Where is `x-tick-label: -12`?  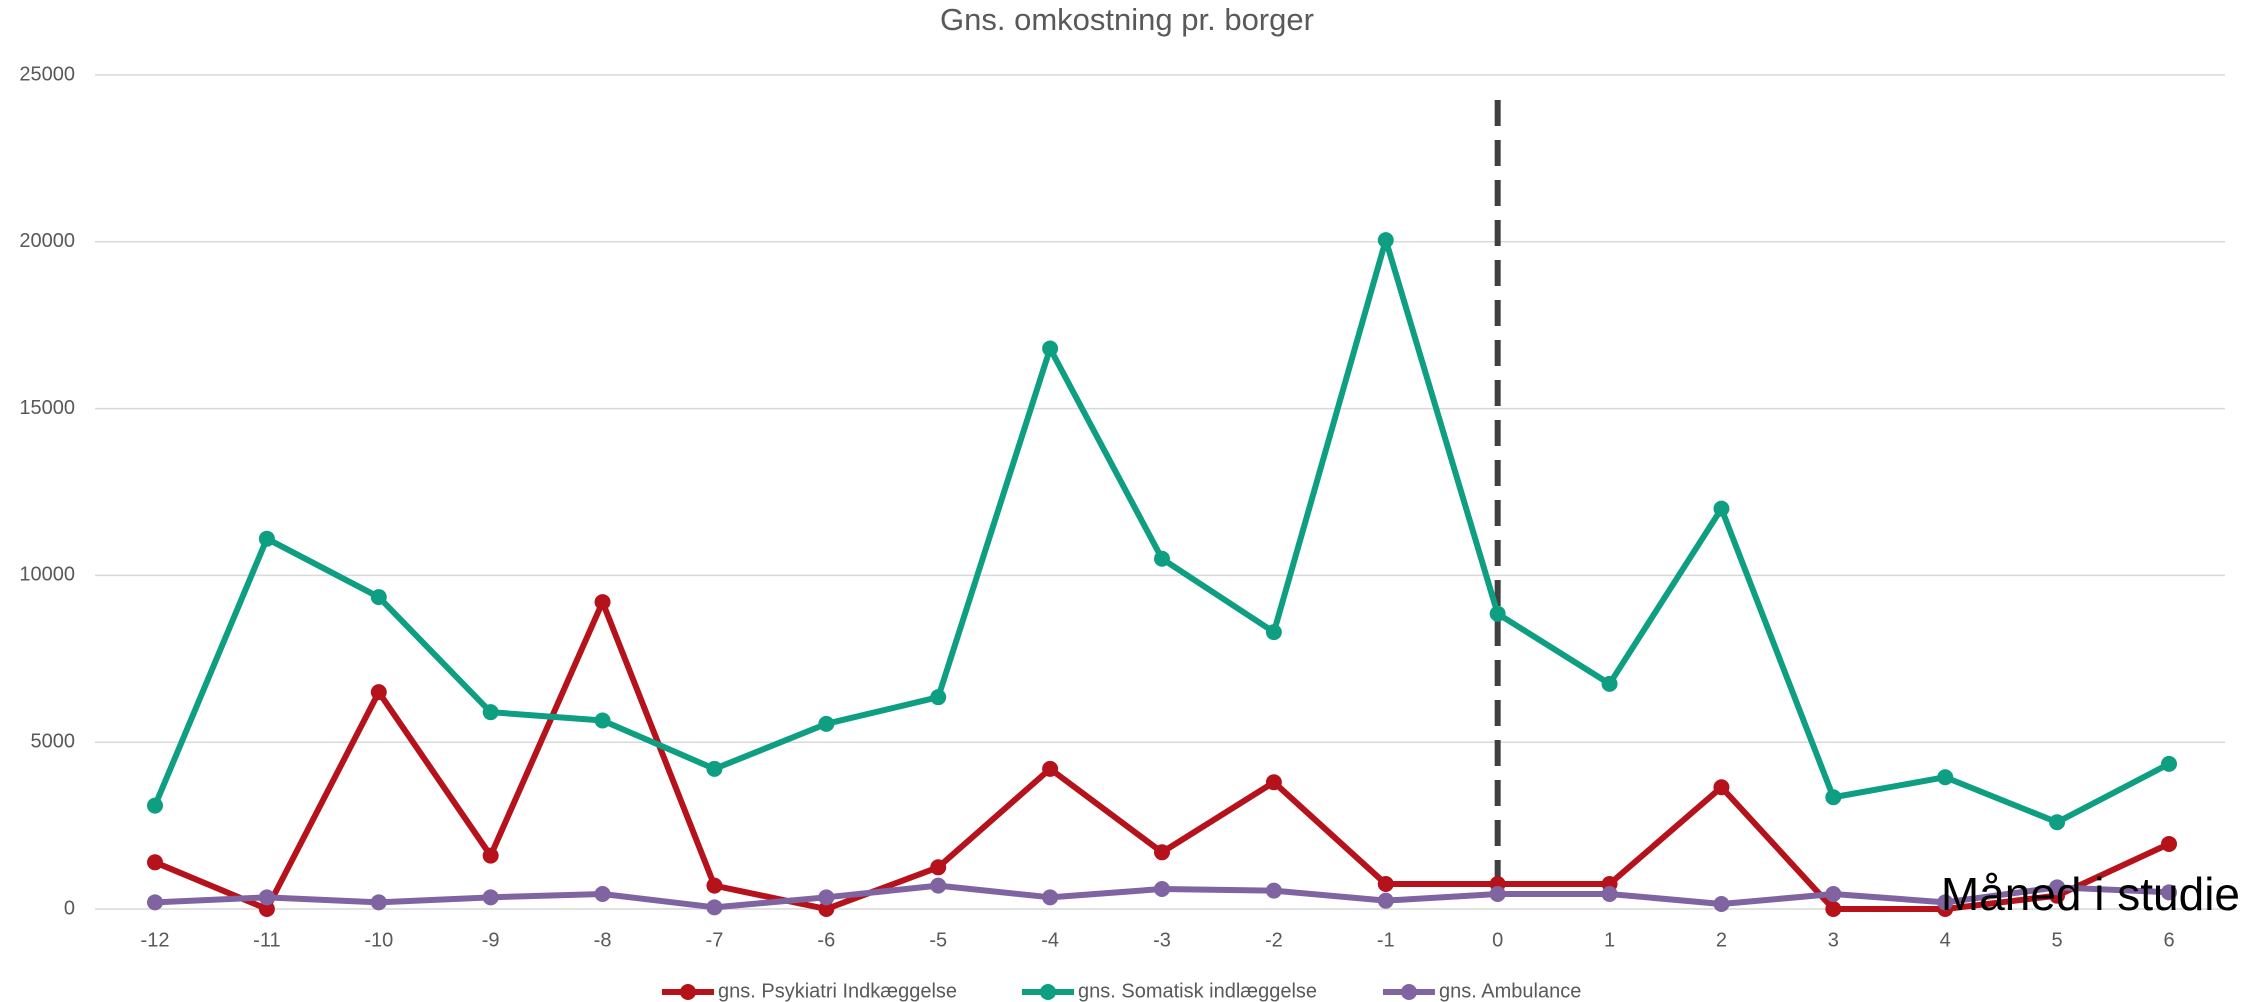
x-tick-label: -12 is located at coordinates (155, 940).